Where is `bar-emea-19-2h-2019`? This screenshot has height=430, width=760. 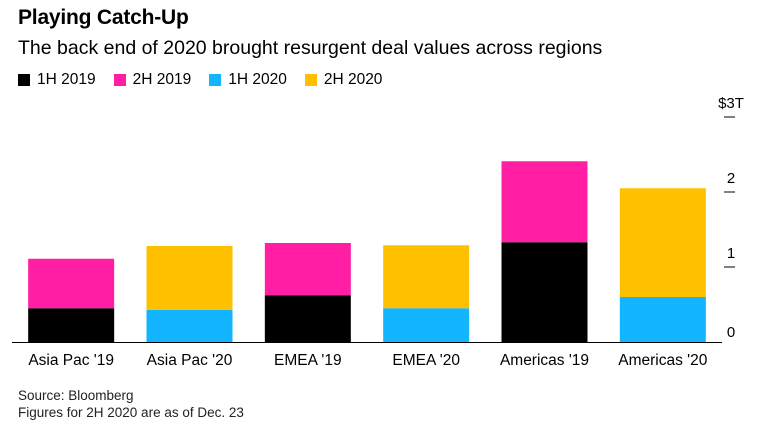
bar-emea-19-2h-2019 is located at coordinates (307, 269).